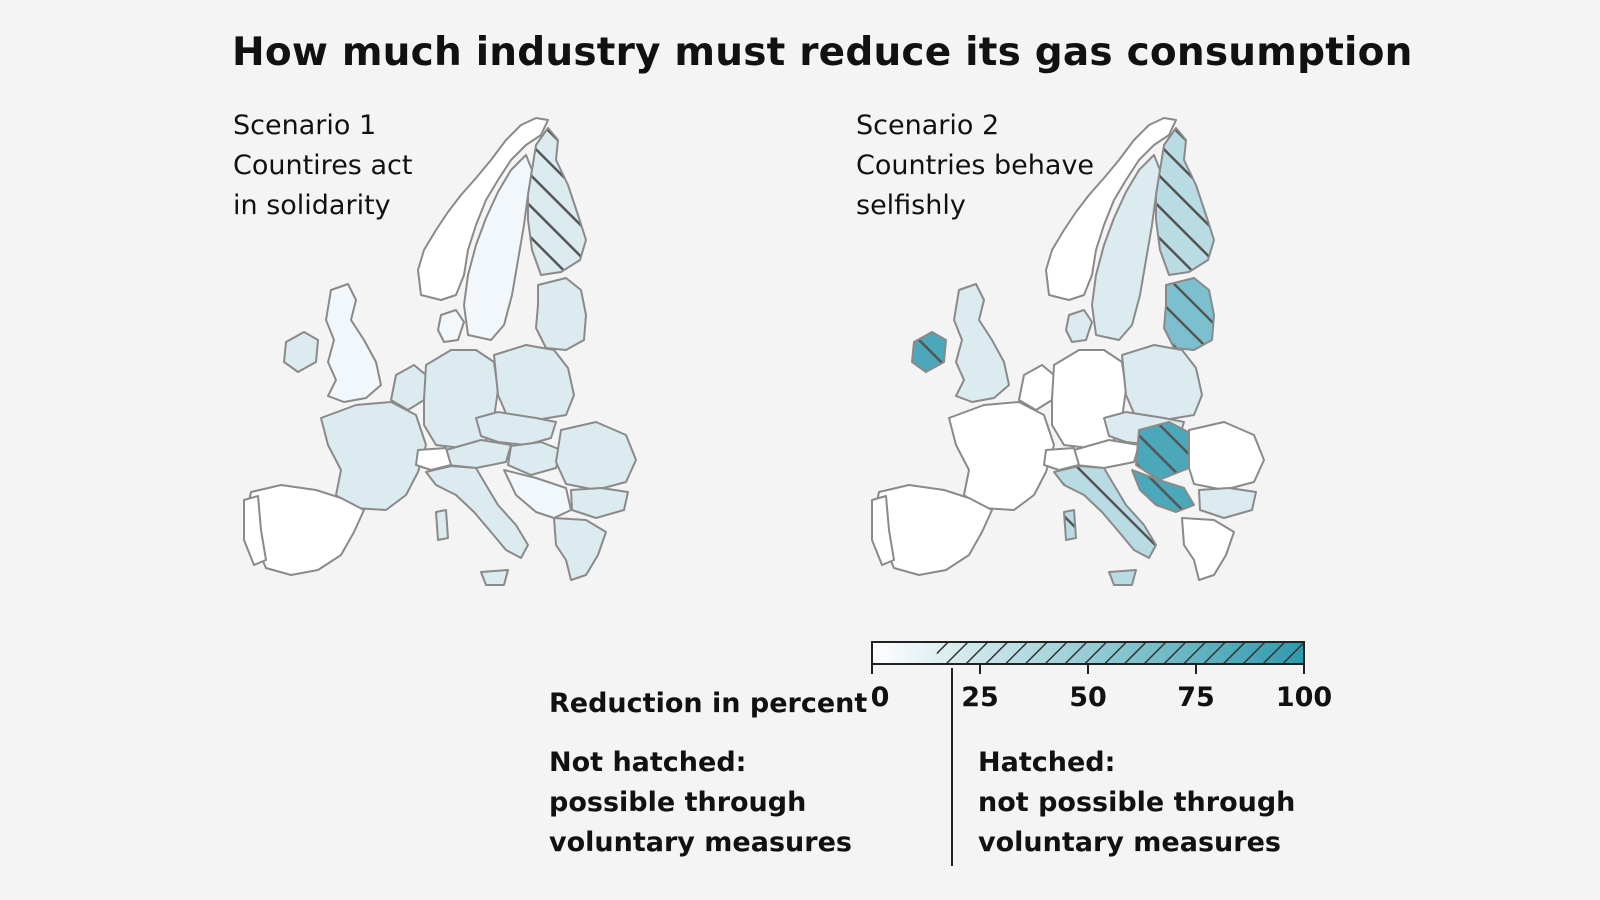 Image resolution: width=1600 pixels, height=900 pixels. I want to click on scenario-2-label: Scenario 2 Countries behave selfishly, so click(975, 166).